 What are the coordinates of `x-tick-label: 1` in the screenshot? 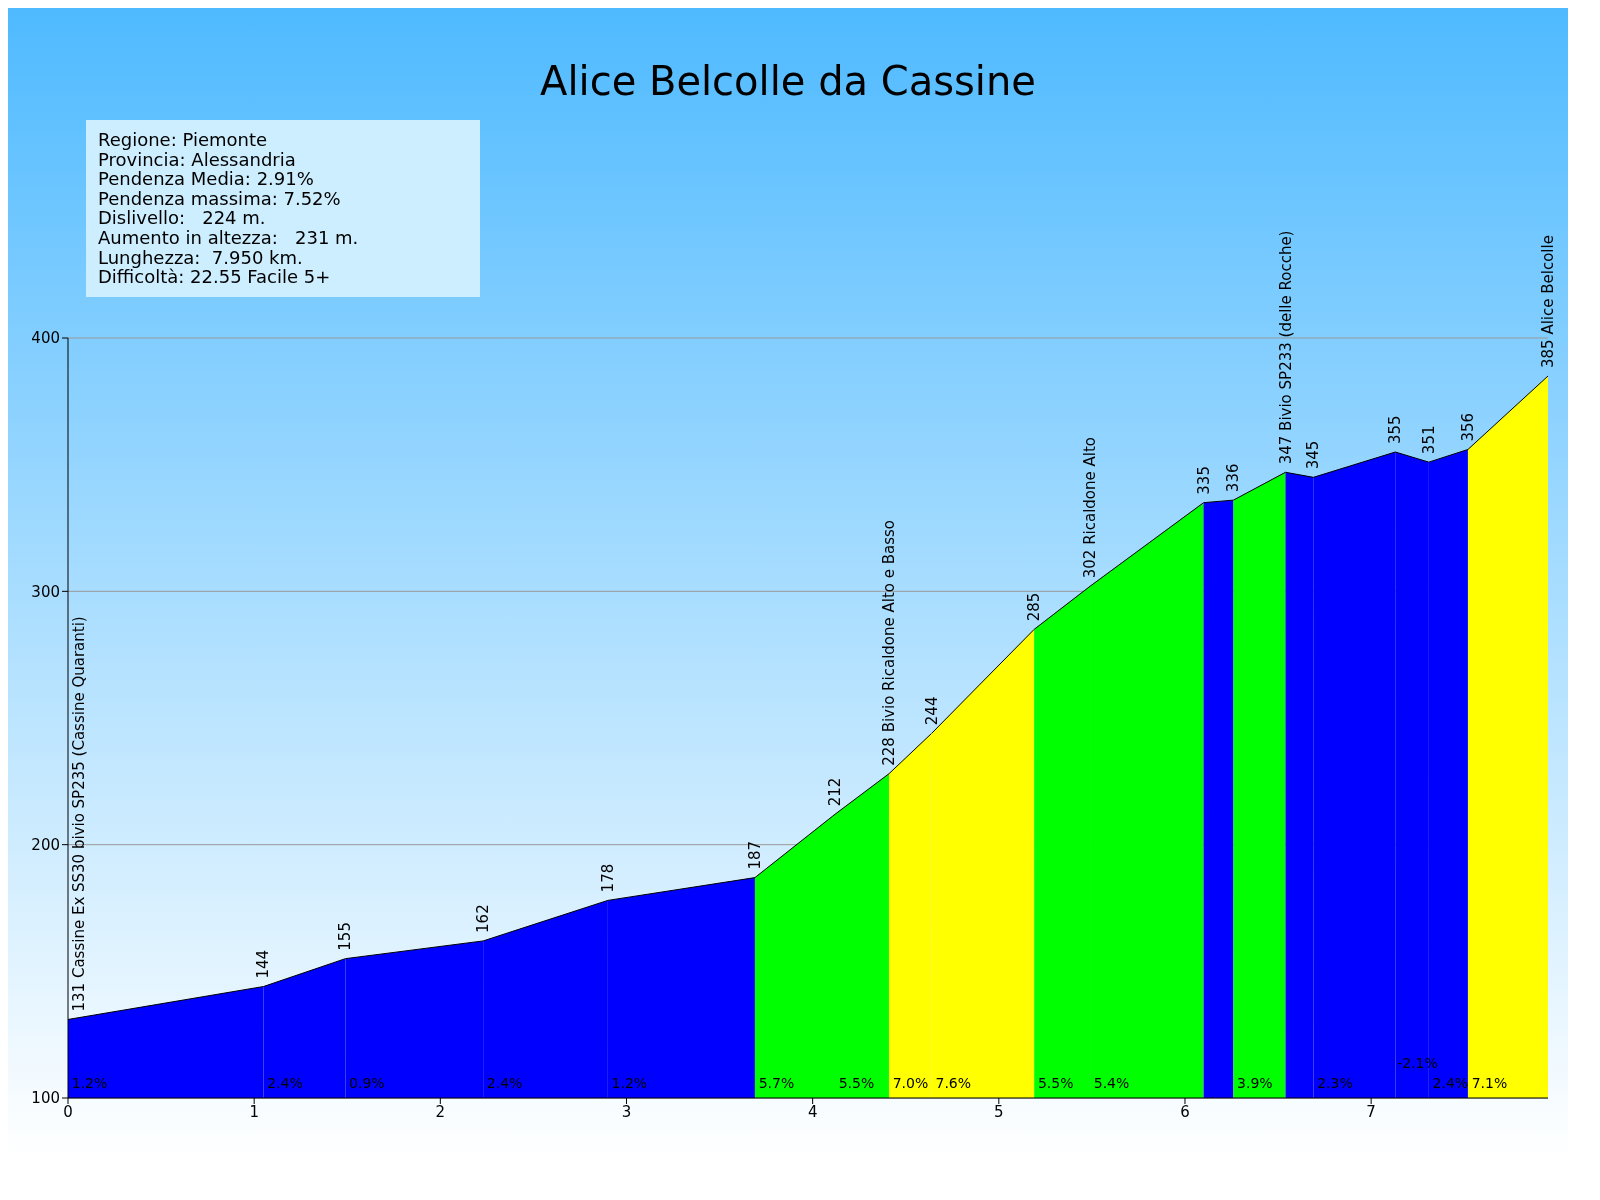 It's located at (254, 1111).